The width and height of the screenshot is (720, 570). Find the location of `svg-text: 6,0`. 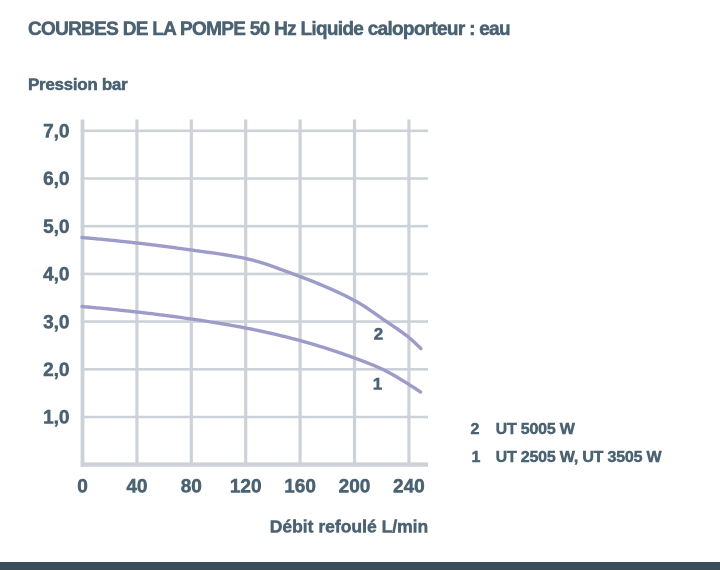

svg-text: 6,0 is located at coordinates (56, 179).